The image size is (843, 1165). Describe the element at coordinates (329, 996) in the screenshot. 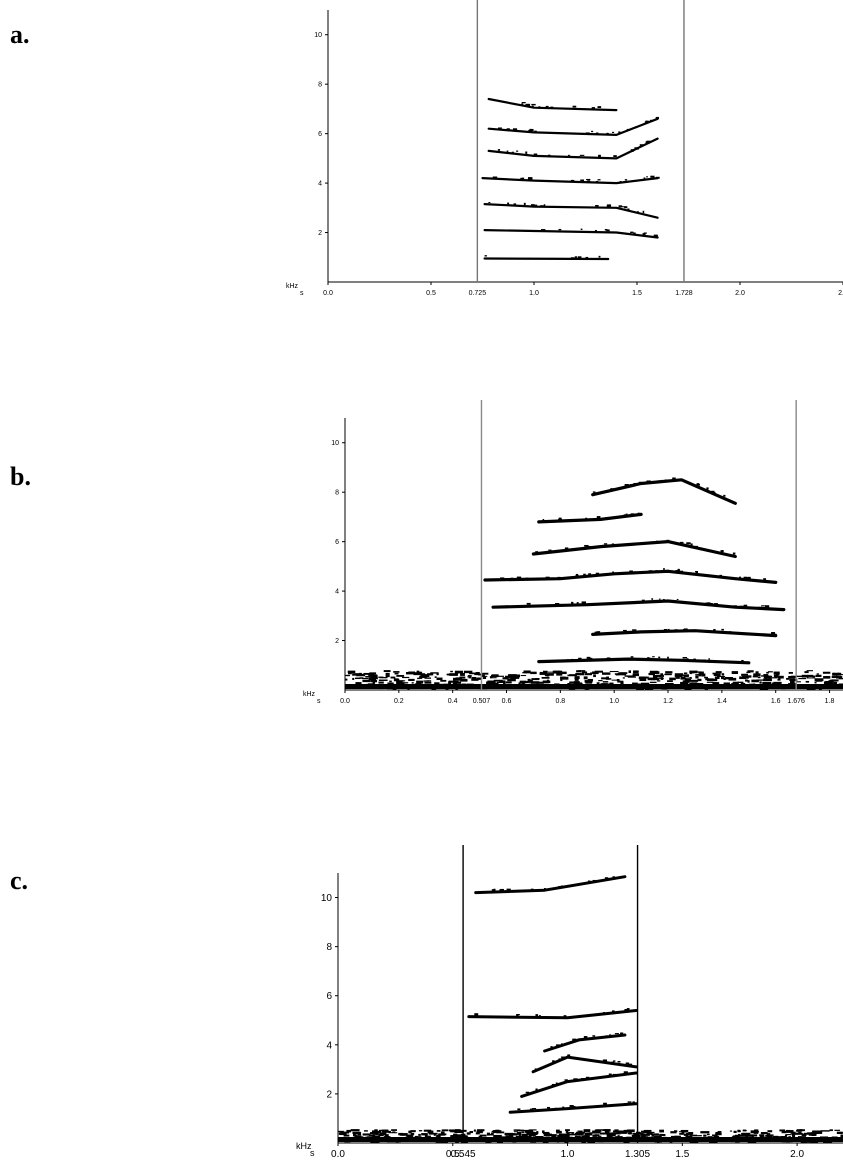

I see `y-tick-label: 6` at that location.